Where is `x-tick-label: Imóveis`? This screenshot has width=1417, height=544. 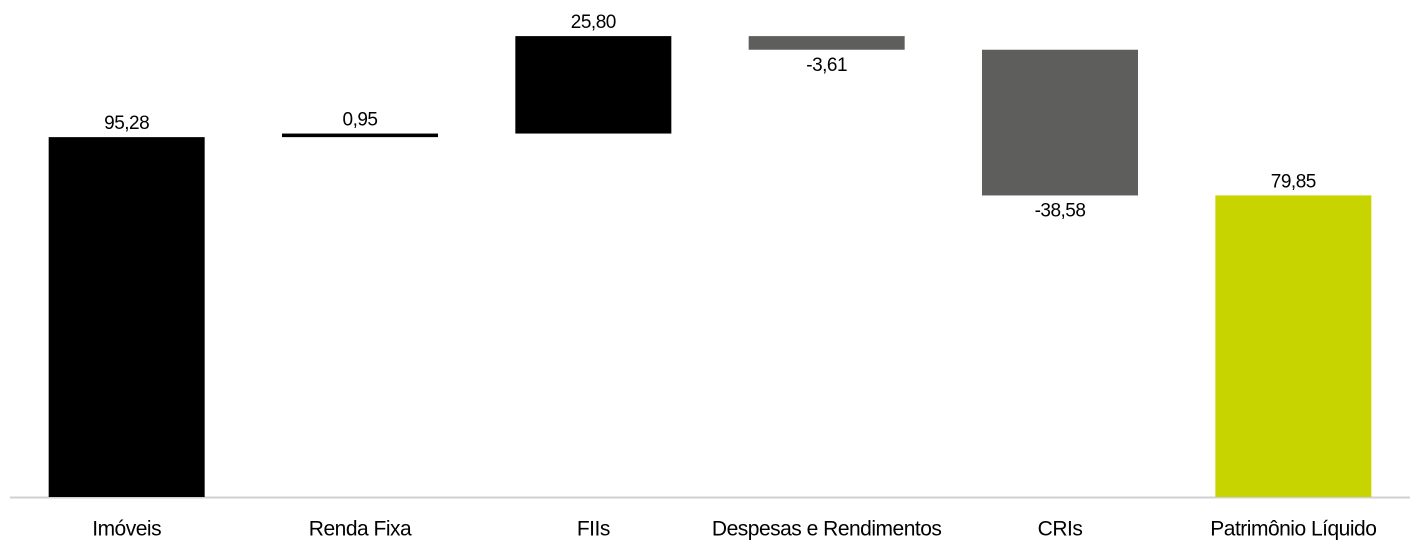 x-tick-label: Imóveis is located at coordinates (126, 529).